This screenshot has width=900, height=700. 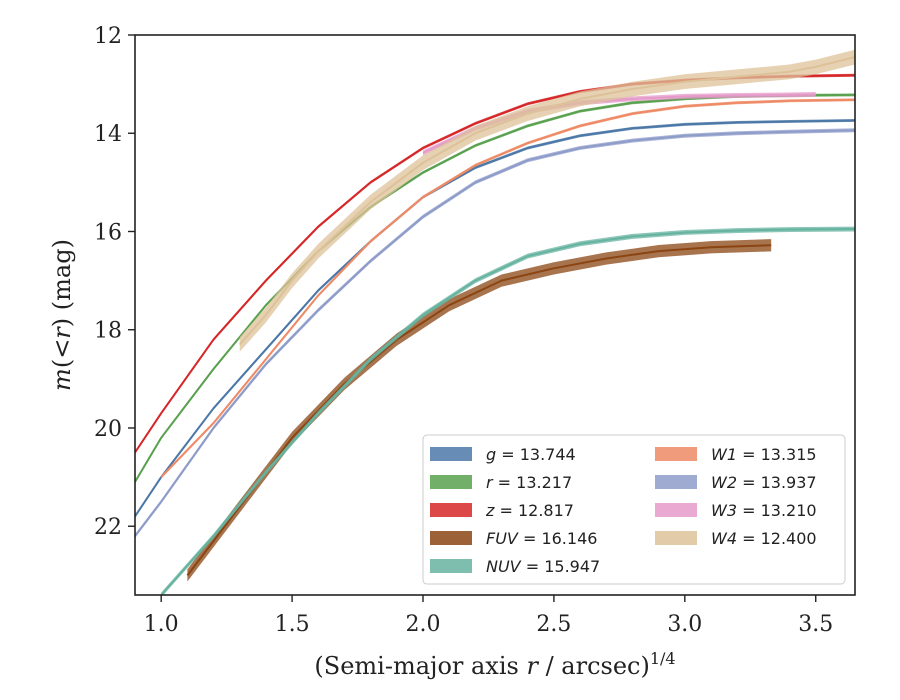 What do you see at coordinates (764, 454) in the screenshot?
I see `legend-label-w1: W1 = 13.315` at bounding box center [764, 454].